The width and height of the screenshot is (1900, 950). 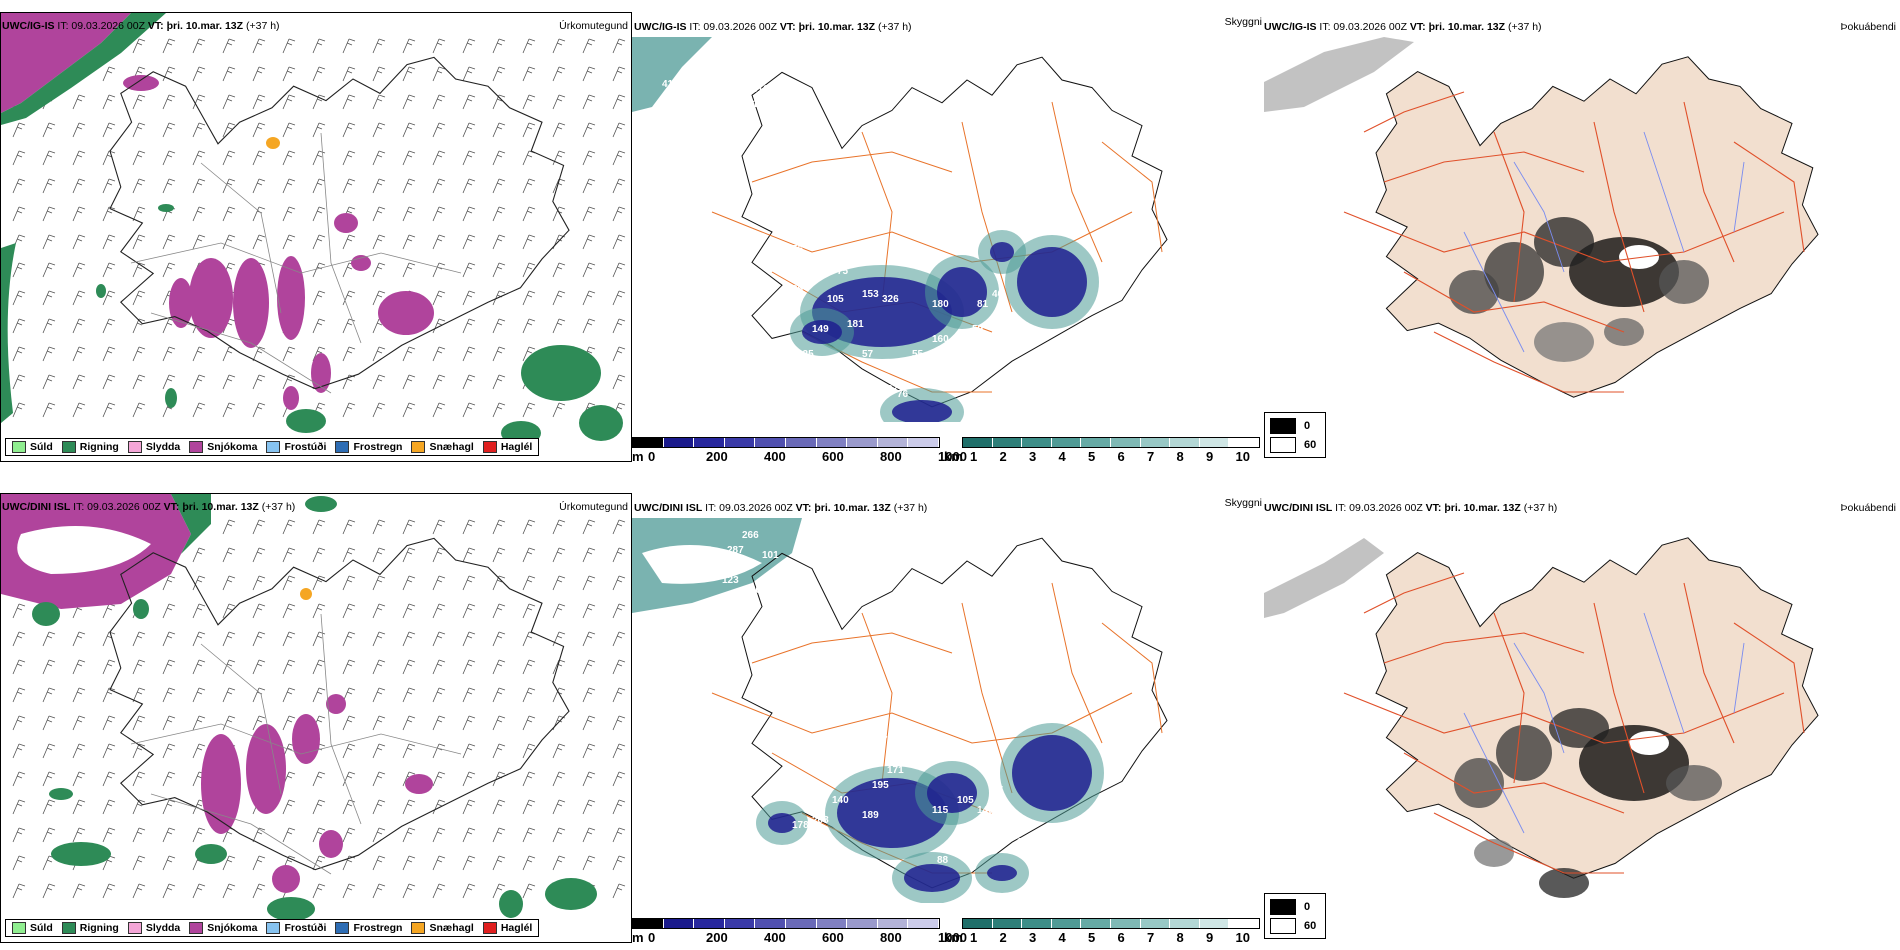 I want to click on visibility-colorbar, so click(x=1111, y=923).